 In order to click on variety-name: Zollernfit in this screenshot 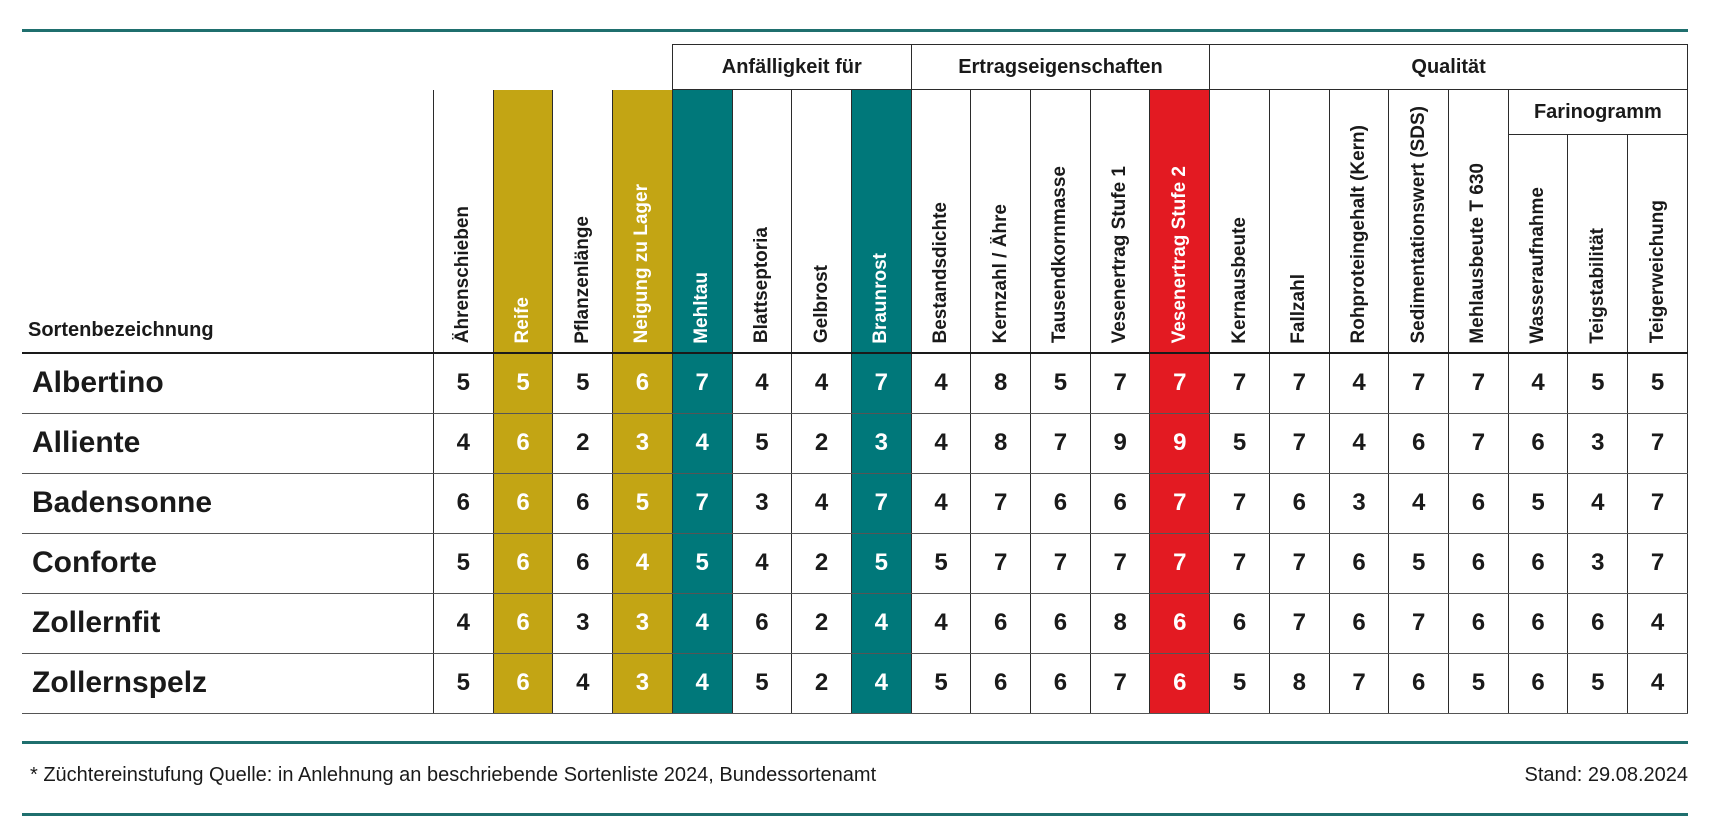, I will do `click(228, 623)`.